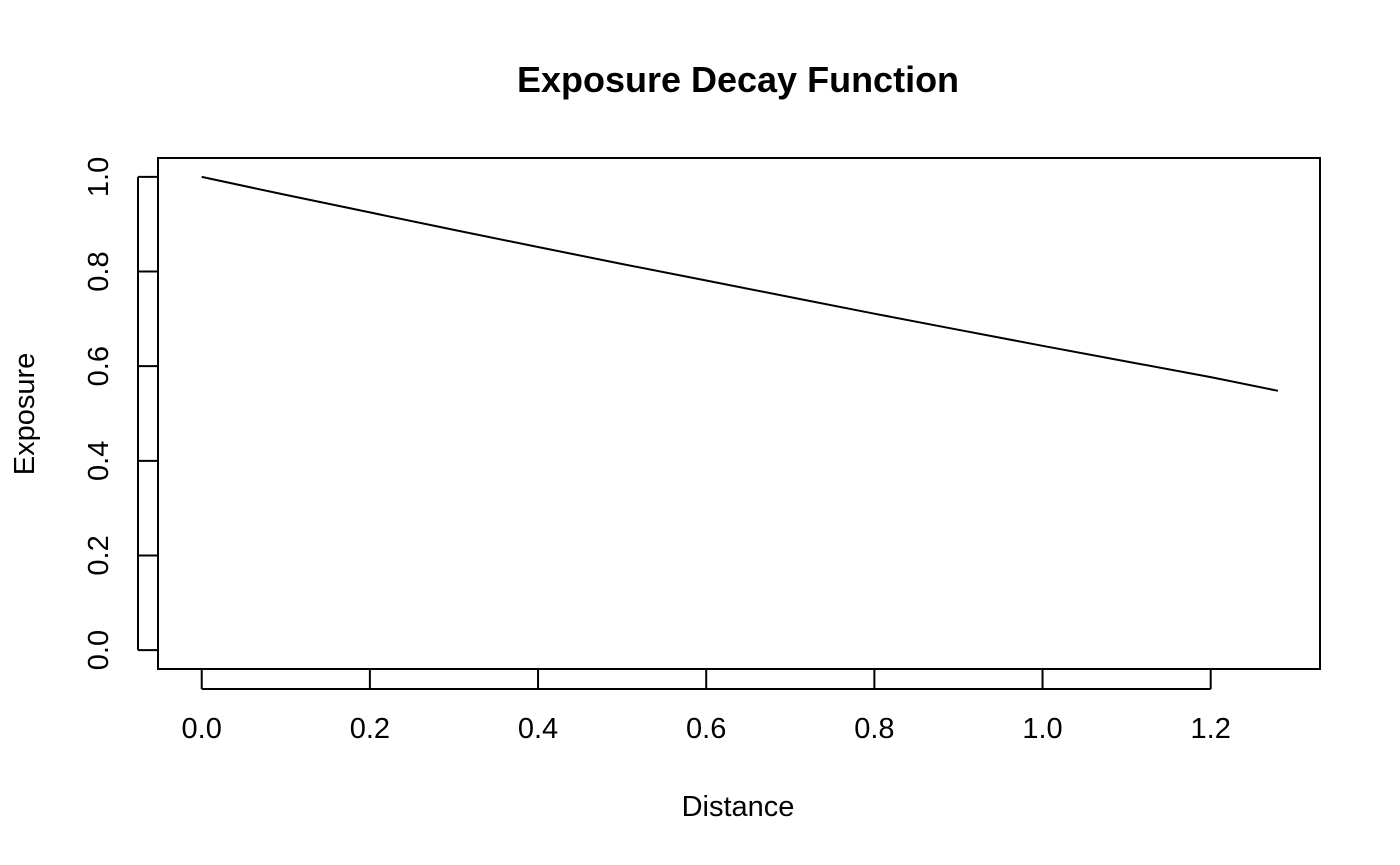  What do you see at coordinates (120, 413) in the screenshot?
I see `y-axis: 0.0 0.2 0.4 0.6 0.8 1.0` at bounding box center [120, 413].